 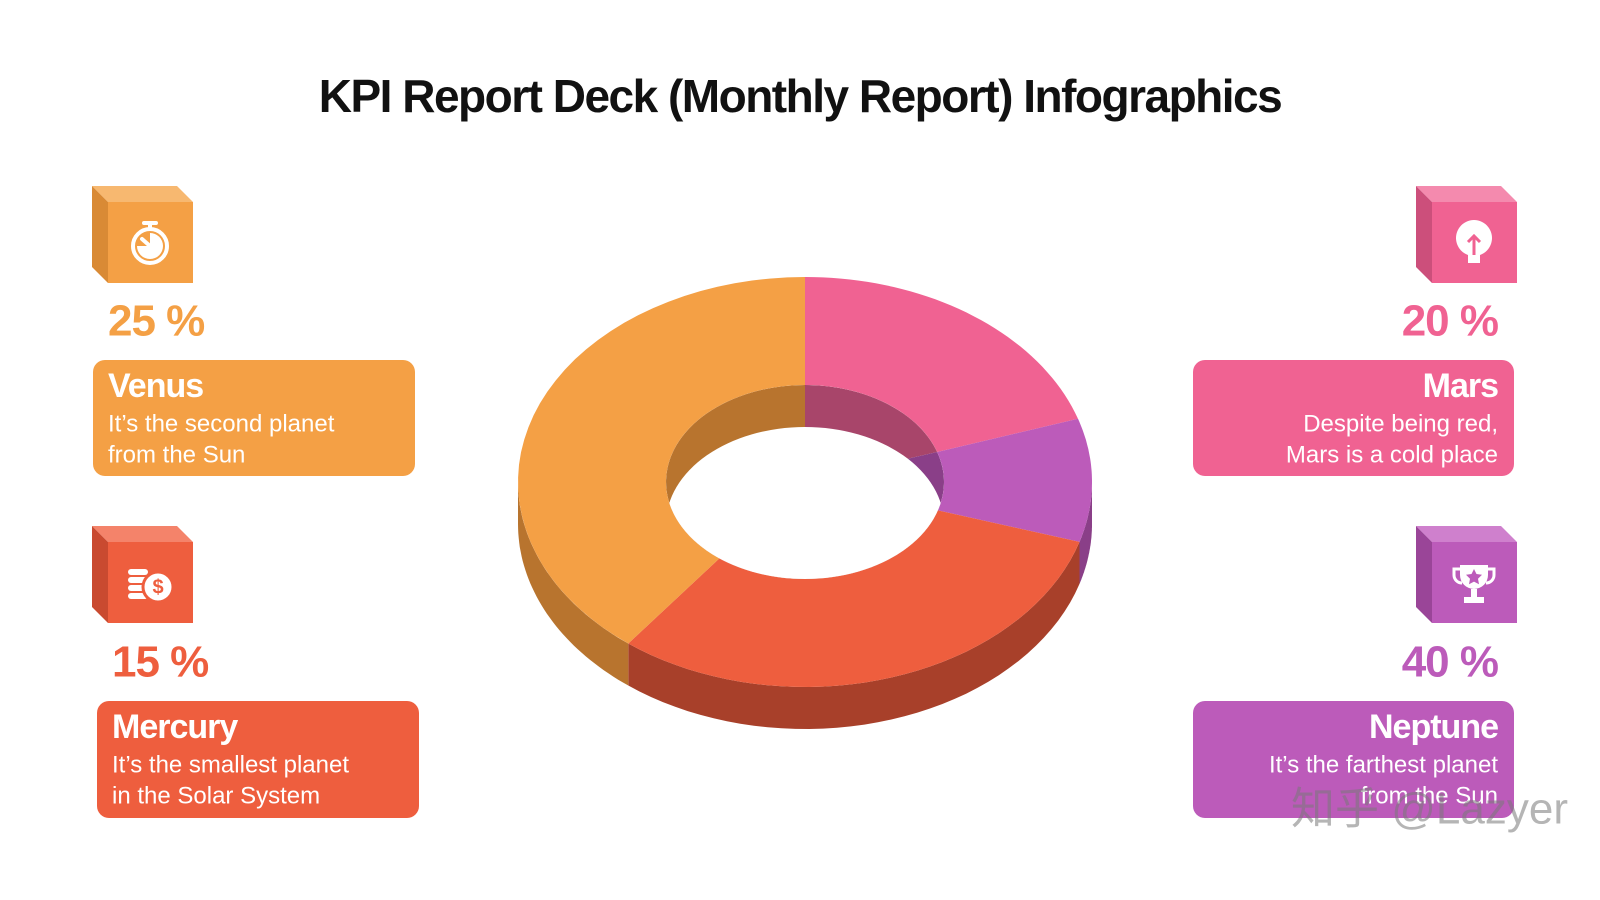 What do you see at coordinates (1429, 809) in the screenshot?
I see `watermark: 知乎 @Lazyer` at bounding box center [1429, 809].